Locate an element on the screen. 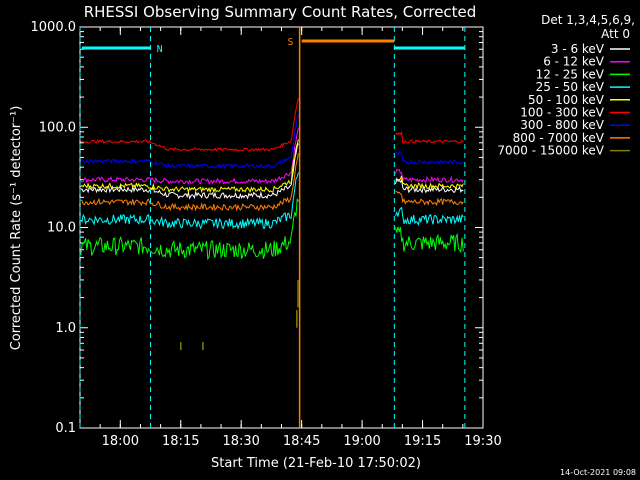 Image resolution: width=640 pixels, height=480 pixels. x-axis-label: Start Time (21-Feb-10 17:50:02) is located at coordinates (316, 463).